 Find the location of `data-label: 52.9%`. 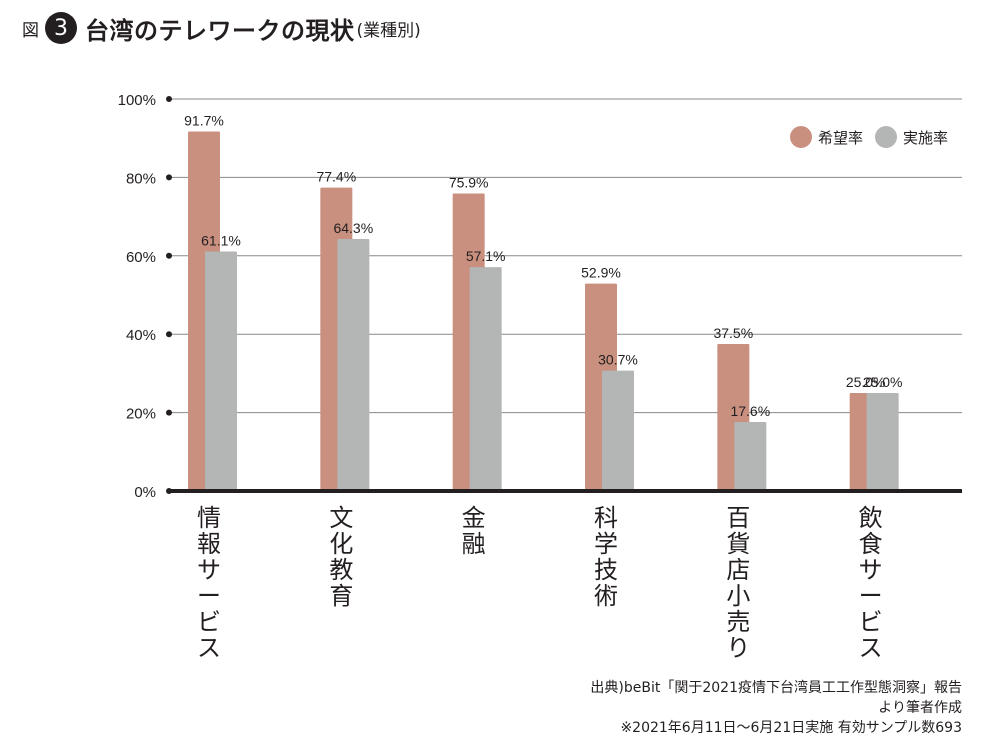

data-label: 52.9% is located at coordinates (601, 273).